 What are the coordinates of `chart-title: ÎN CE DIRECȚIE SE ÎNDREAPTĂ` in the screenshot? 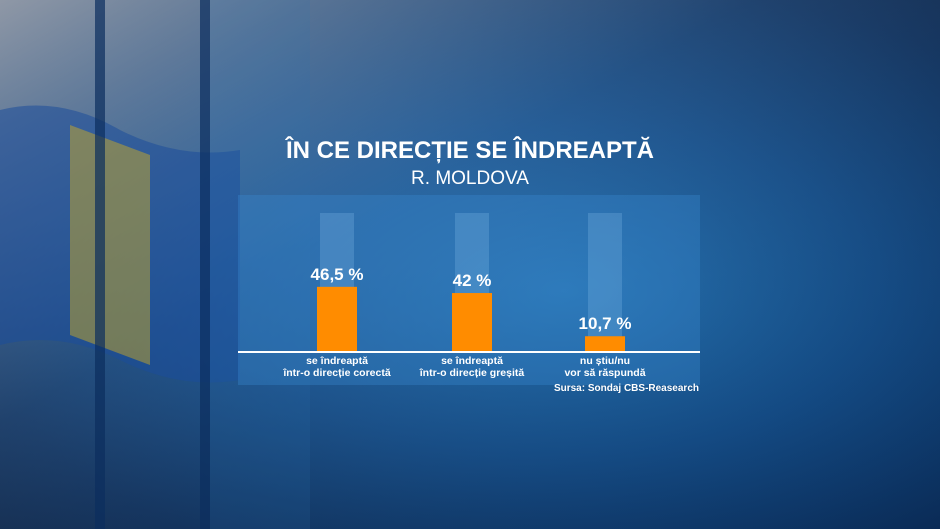 It's located at (469, 150).